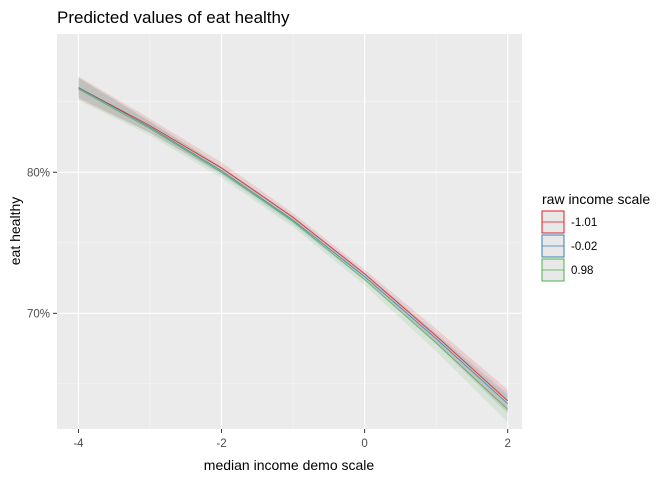 Image resolution: width=672 pixels, height=480 pixels. Describe the element at coordinates (584, 223) in the screenshot. I see `legend-label: -1.01` at that location.